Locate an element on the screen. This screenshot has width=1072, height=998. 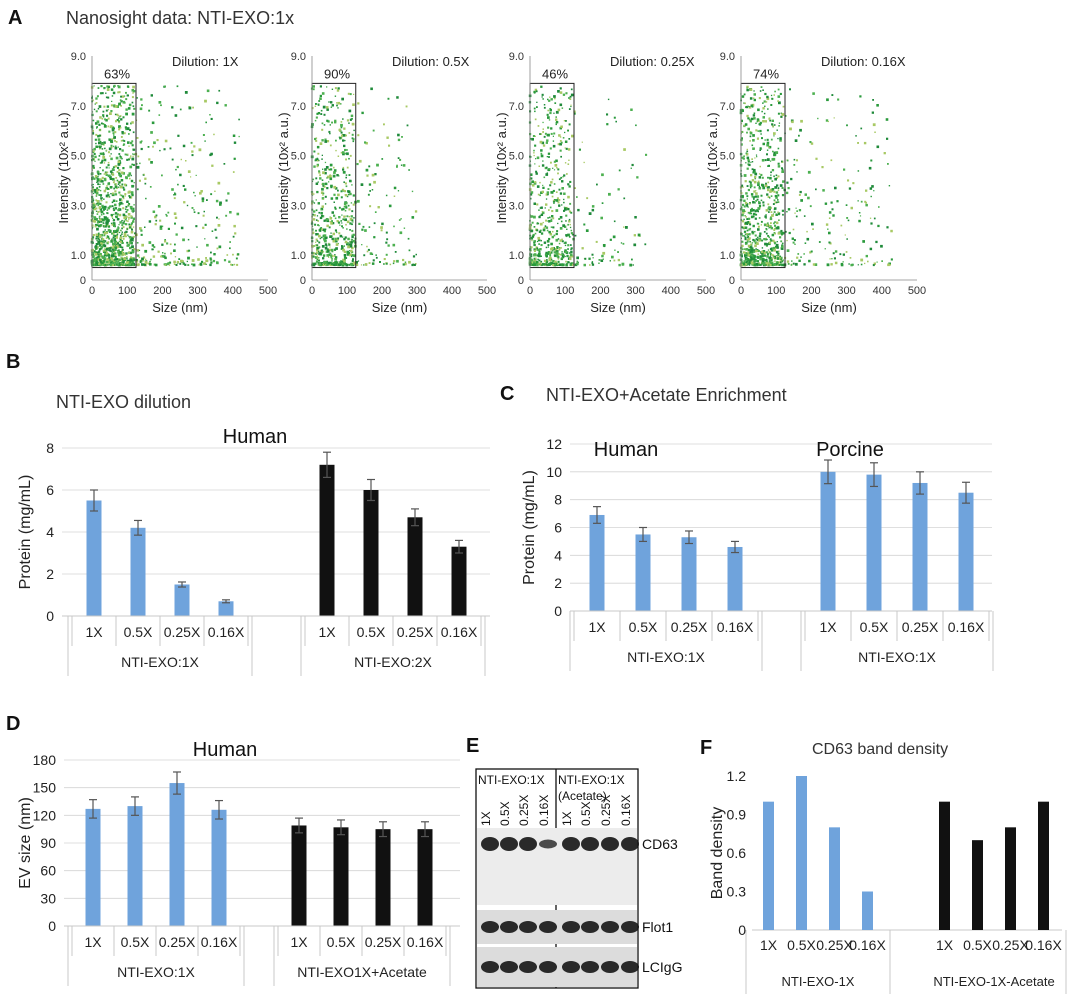
y-tick-label: 8 is located at coordinates (50, 448).